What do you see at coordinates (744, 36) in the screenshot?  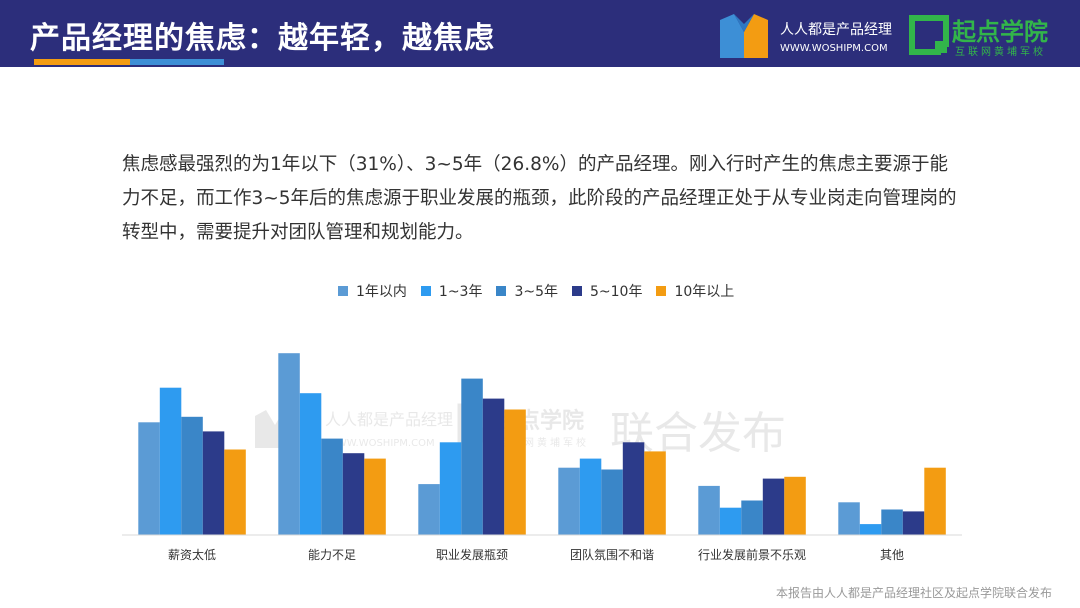 I see `woshipm-logo-icon` at bounding box center [744, 36].